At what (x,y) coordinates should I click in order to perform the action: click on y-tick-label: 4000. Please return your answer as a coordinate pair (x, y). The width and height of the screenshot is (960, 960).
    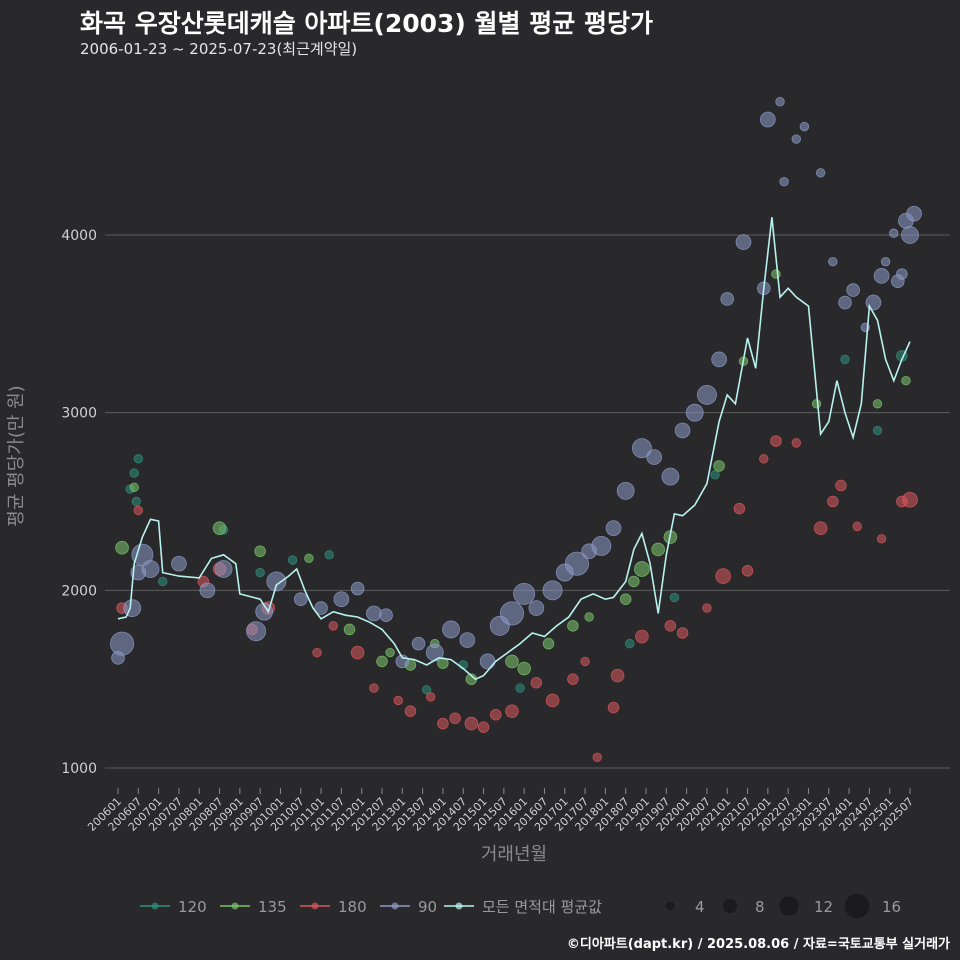
    Looking at the image, I should click on (79, 236).